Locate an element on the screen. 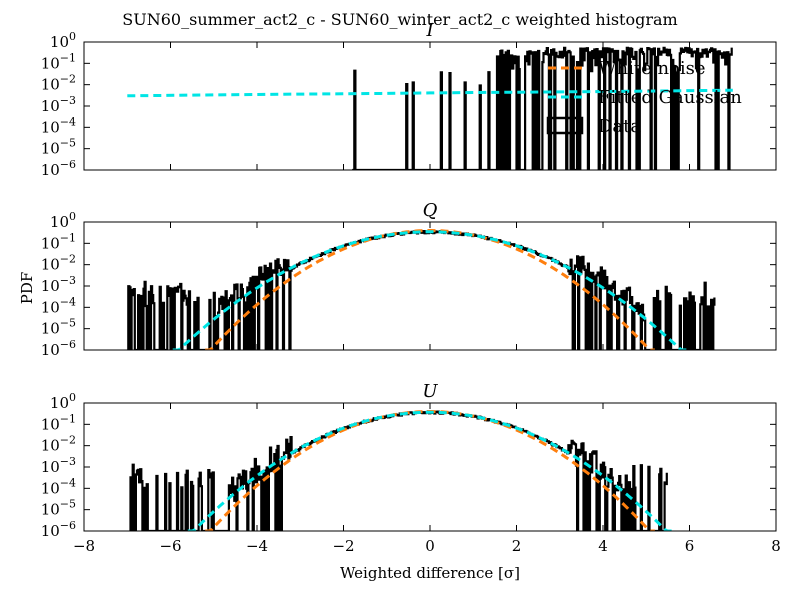 The width and height of the screenshot is (800, 600). panel-title: U is located at coordinates (430, 391).